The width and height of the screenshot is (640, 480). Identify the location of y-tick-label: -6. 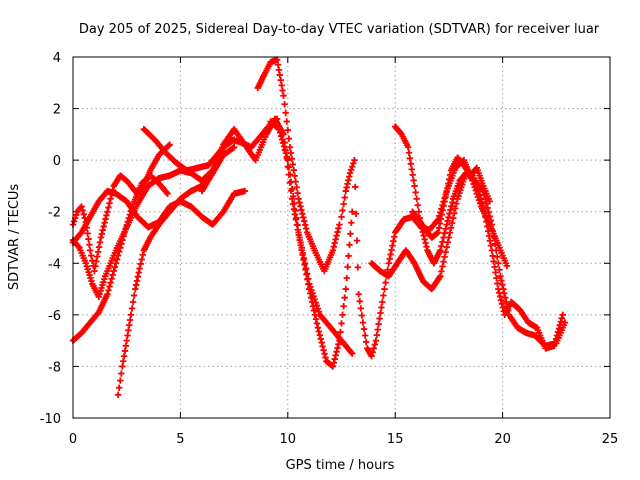
(54, 316).